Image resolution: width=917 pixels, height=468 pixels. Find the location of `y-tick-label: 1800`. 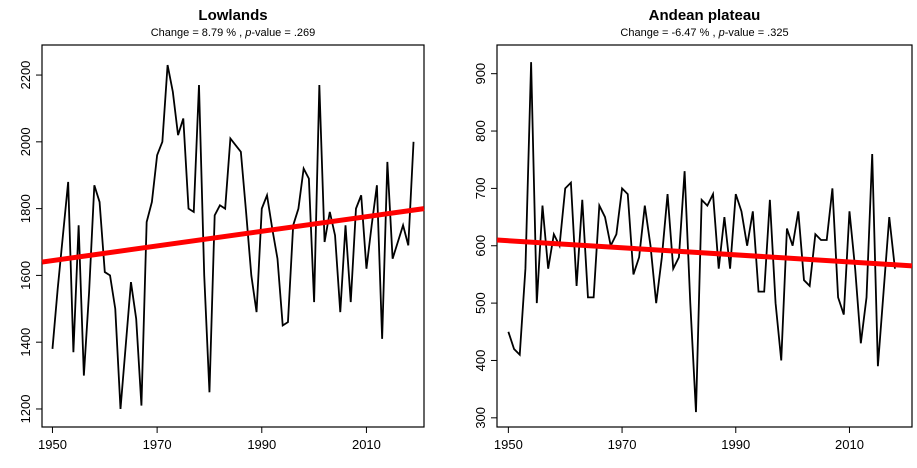

y-tick-label: 1800 is located at coordinates (25, 208).